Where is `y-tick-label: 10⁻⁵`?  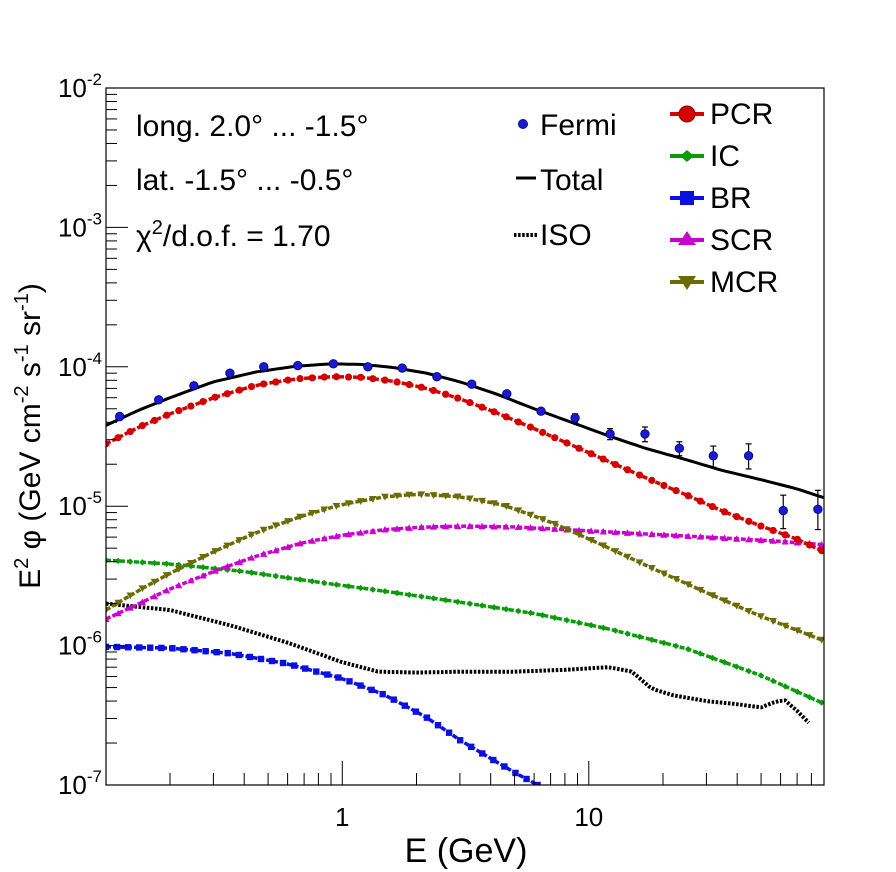
y-tick-label: 10⁻⁵ is located at coordinates (80, 504).